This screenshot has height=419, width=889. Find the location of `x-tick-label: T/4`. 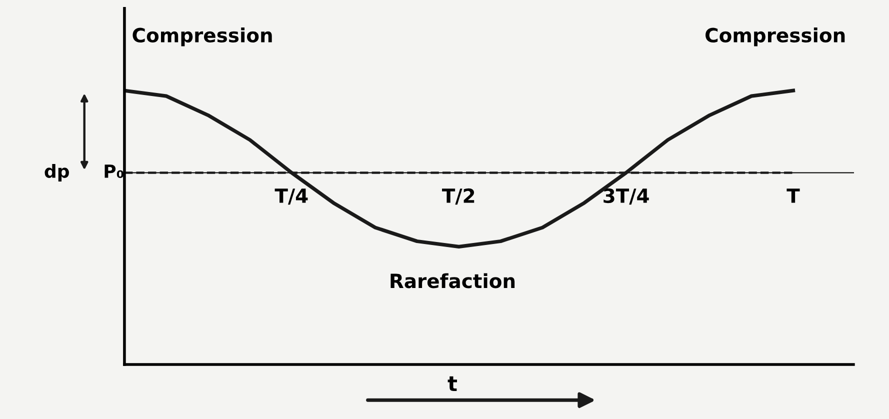

x-tick-label: T/4 is located at coordinates (291, 196).